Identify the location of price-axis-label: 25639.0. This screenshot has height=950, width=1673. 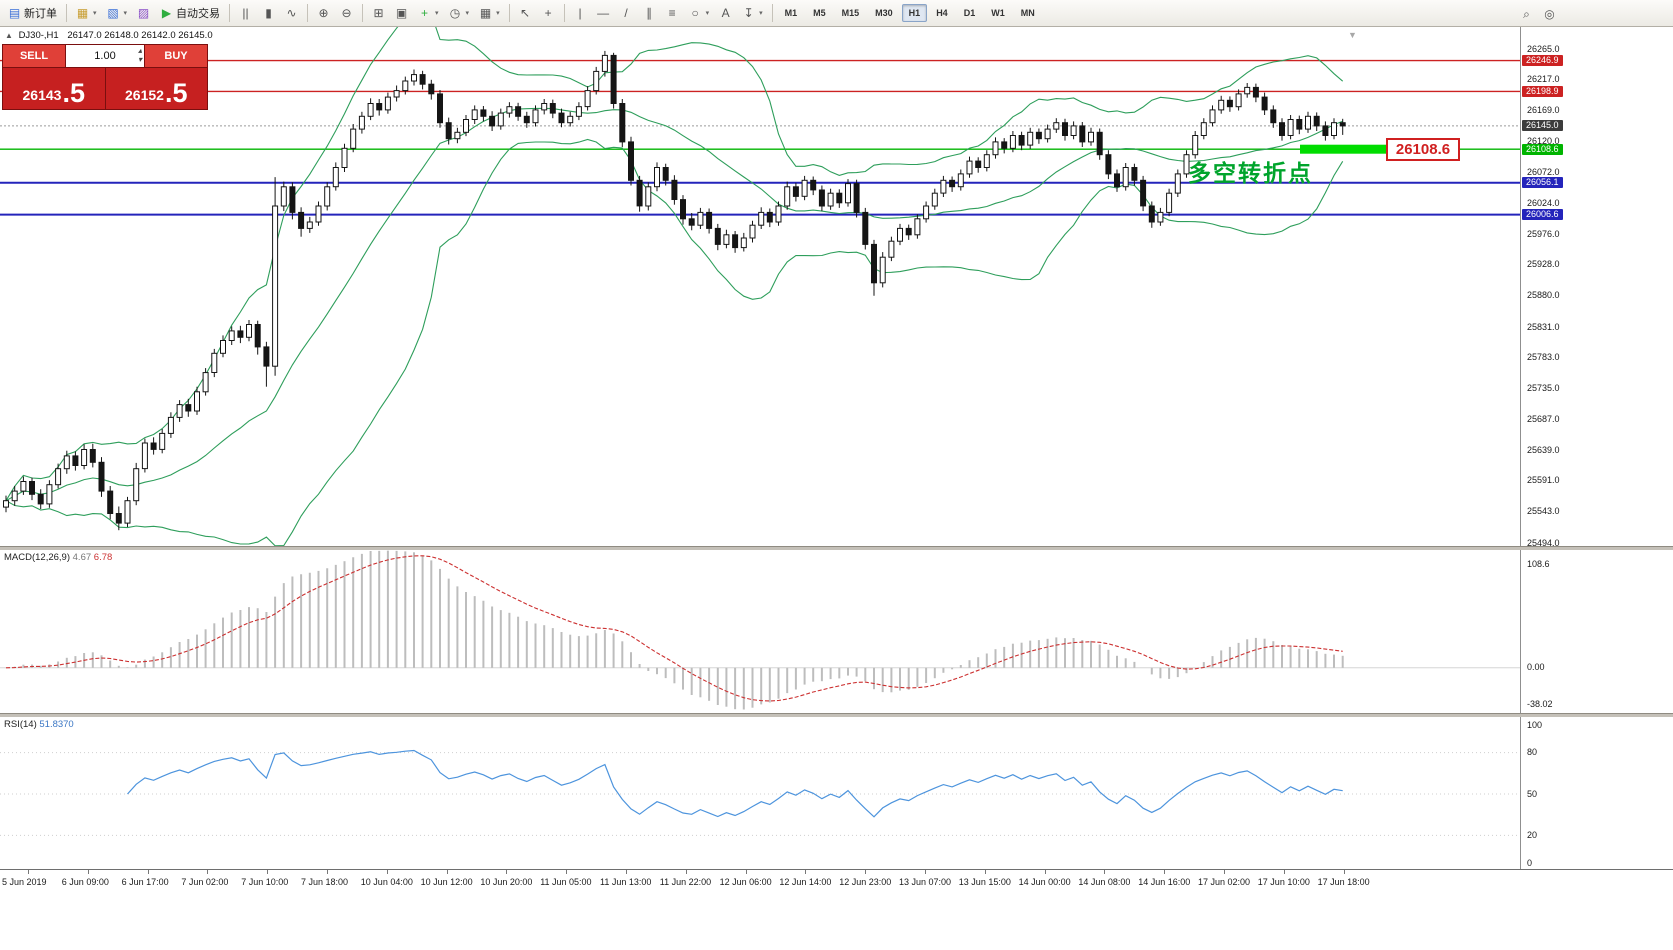
(1543, 449).